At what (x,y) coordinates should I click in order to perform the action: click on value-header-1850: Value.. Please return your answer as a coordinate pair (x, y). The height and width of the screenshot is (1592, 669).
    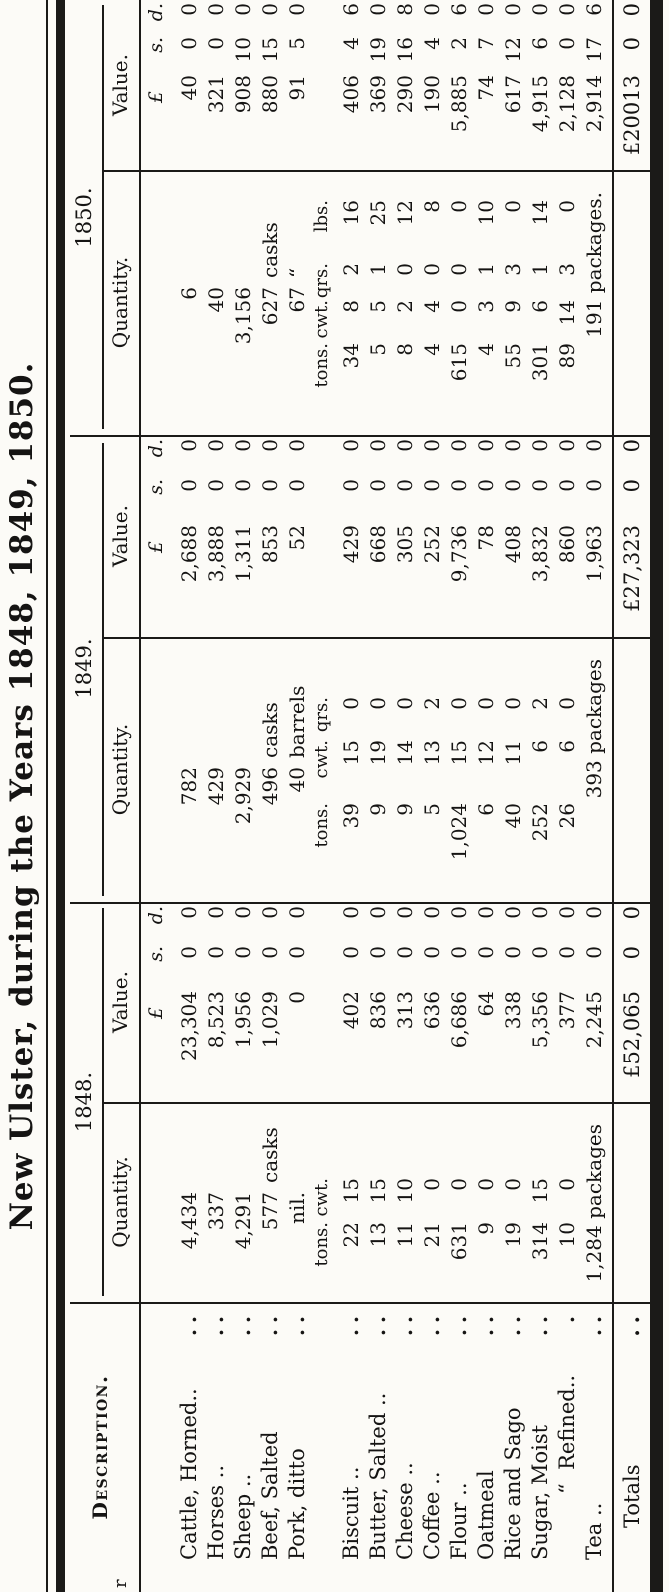
    Looking at the image, I should click on (120, 85).